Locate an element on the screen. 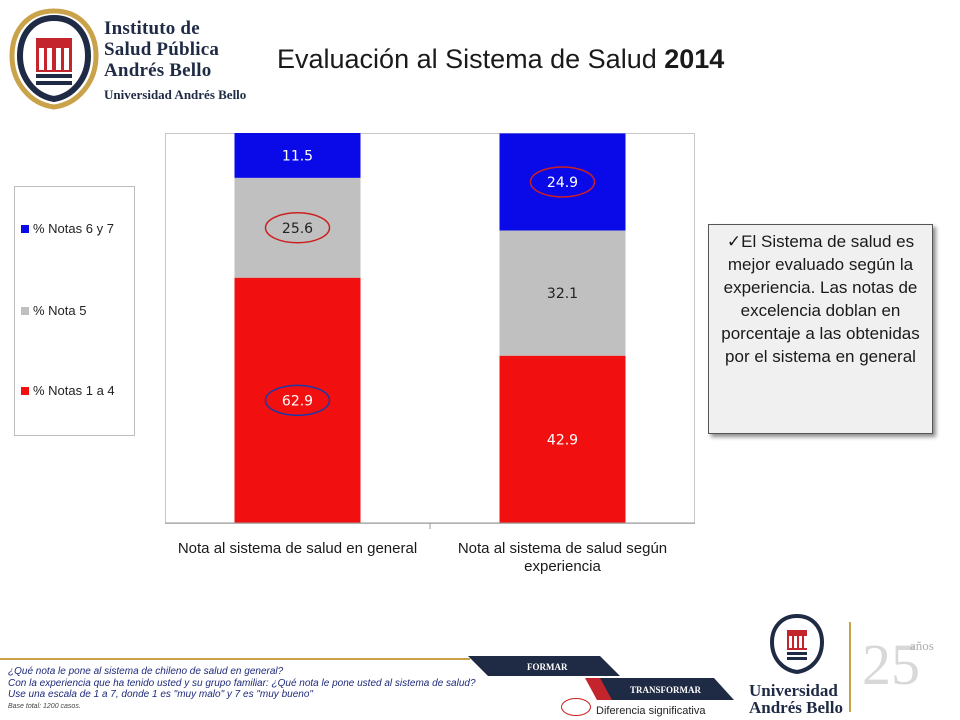 The image size is (960, 720). category-label: Nota al sistema de salud en general is located at coordinates (297, 548).